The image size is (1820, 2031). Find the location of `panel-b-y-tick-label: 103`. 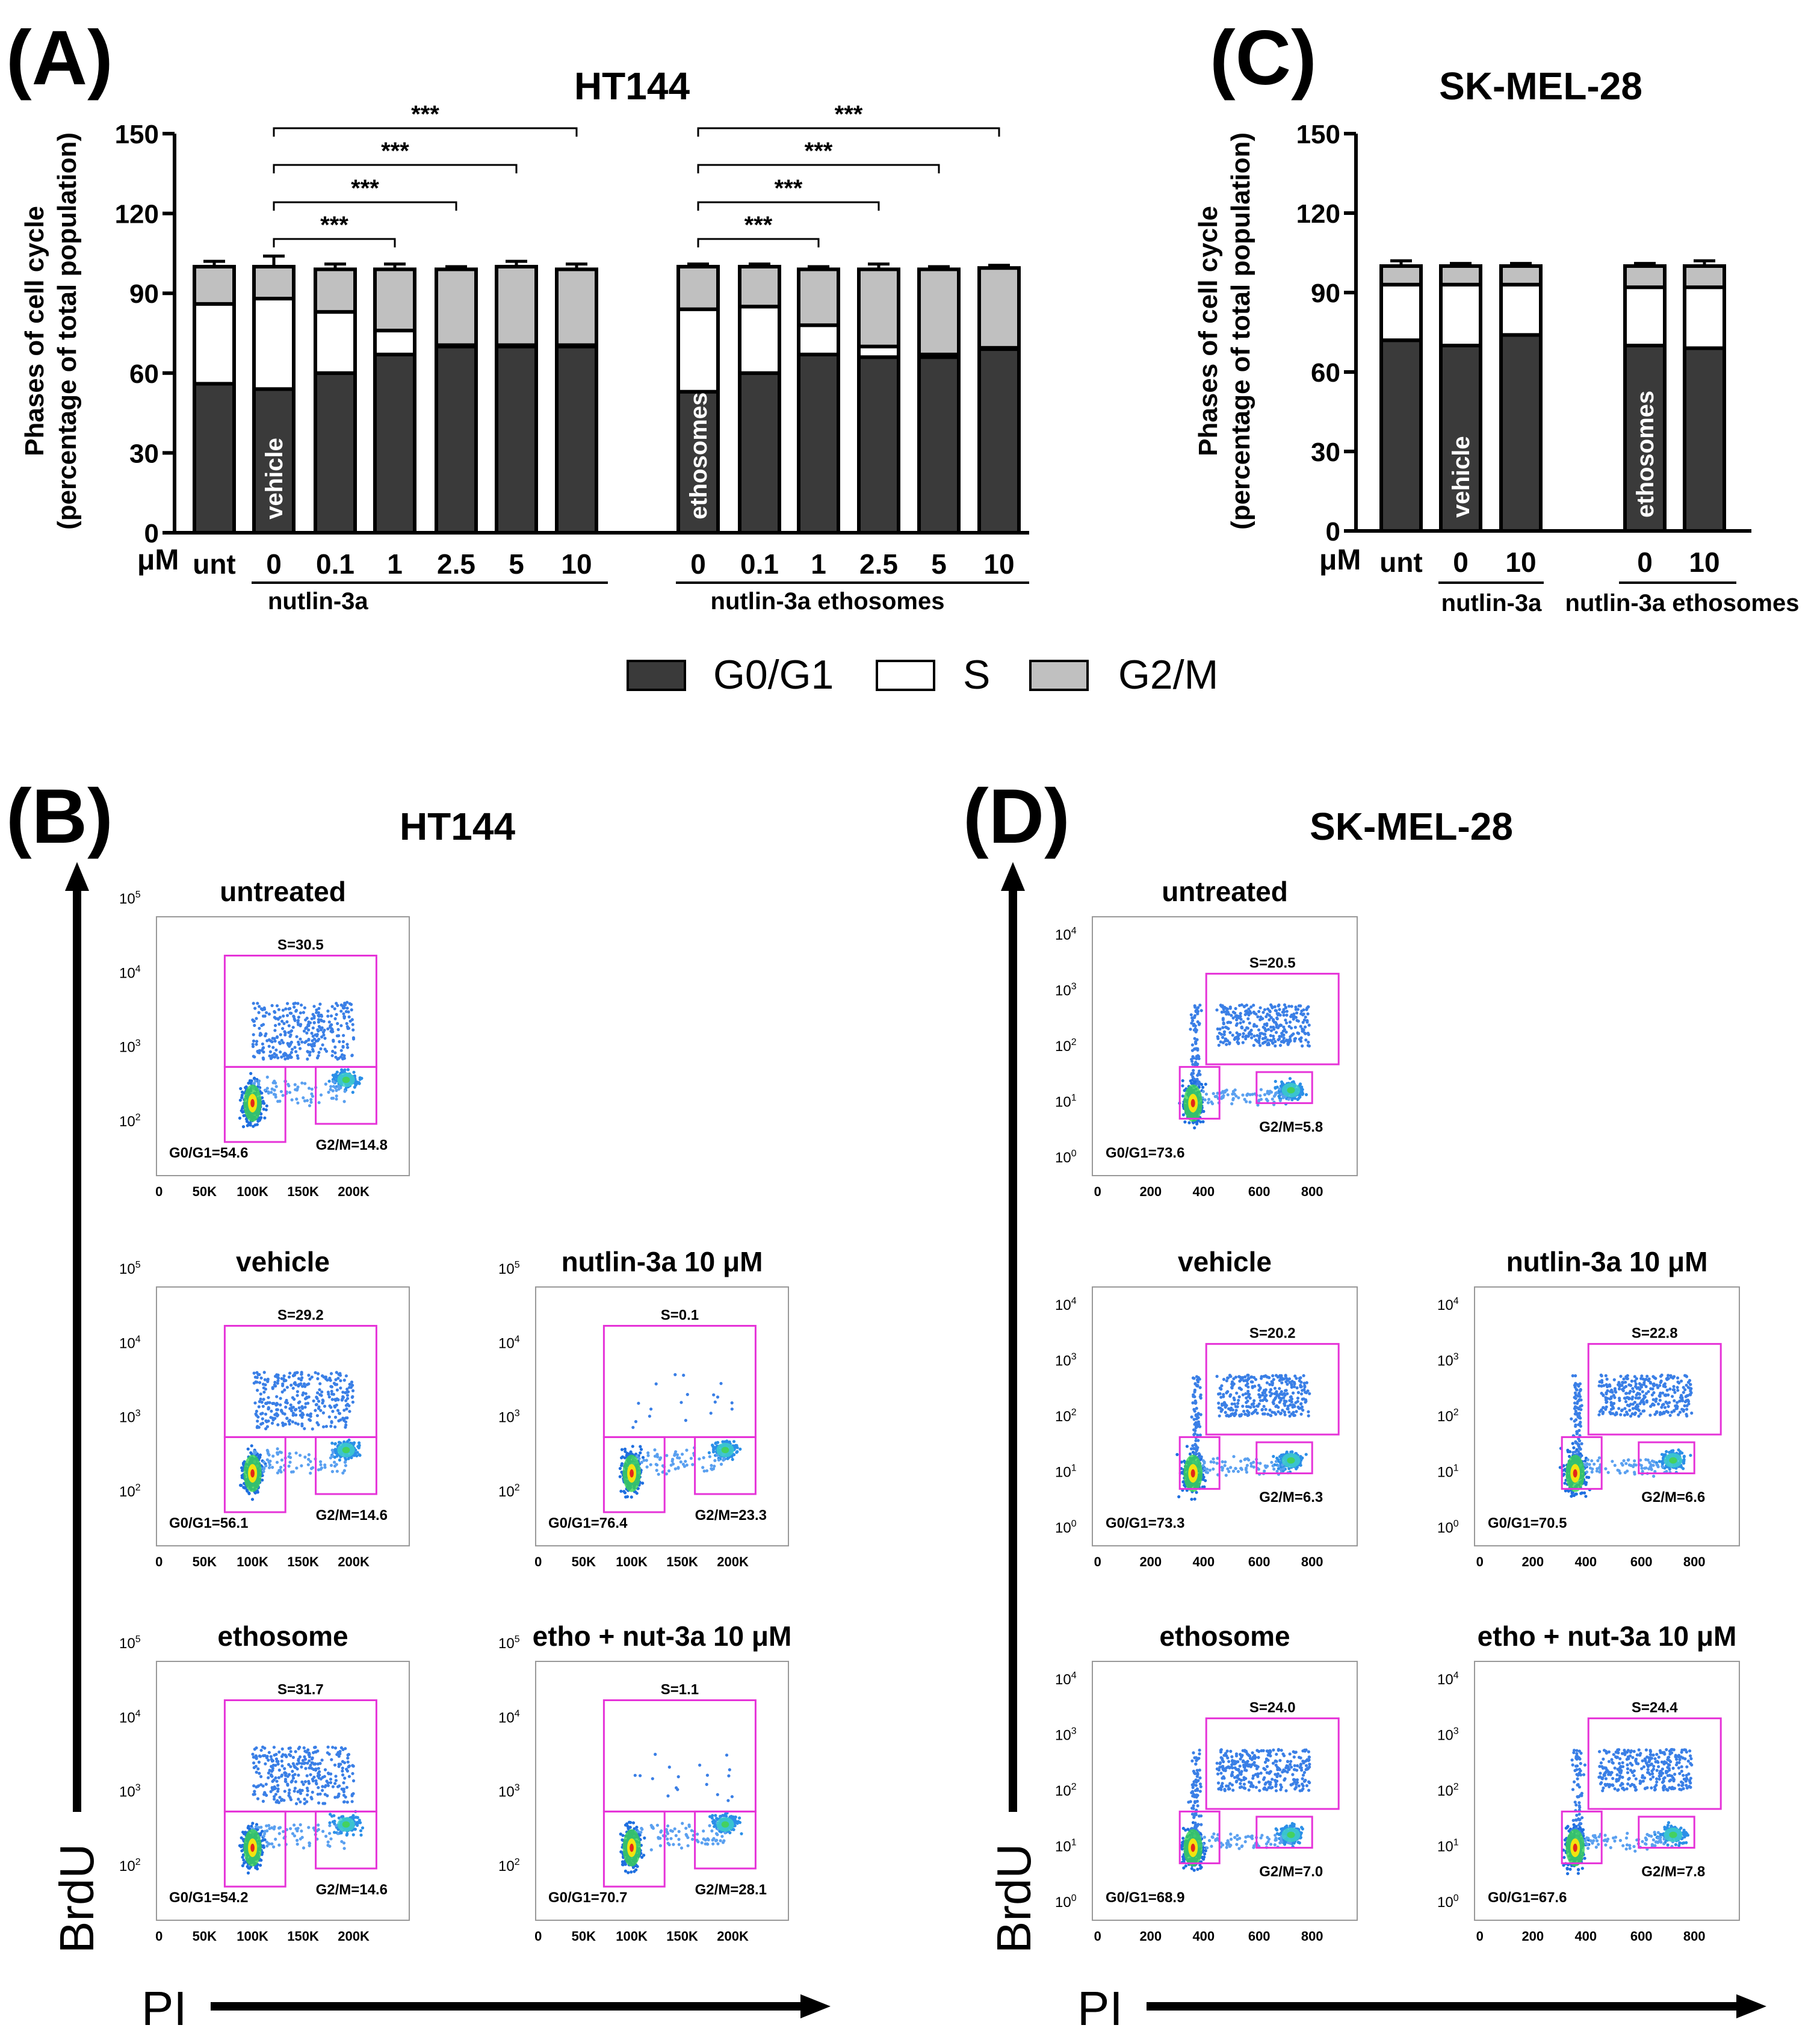

panel-b-y-tick-label: 103 is located at coordinates (509, 1417).